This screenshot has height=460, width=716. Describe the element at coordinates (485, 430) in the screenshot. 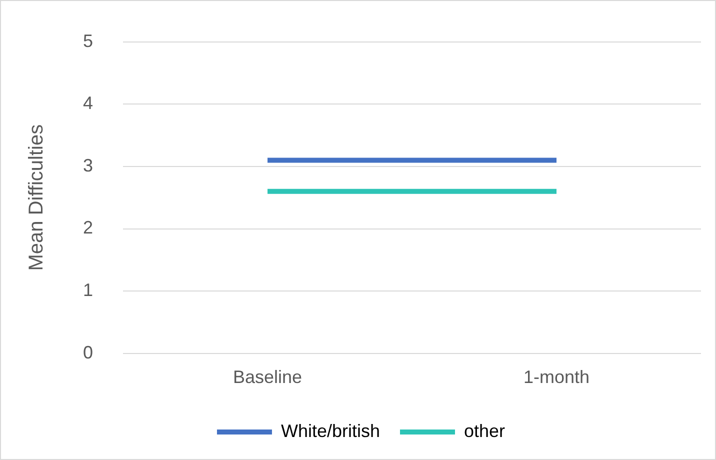

I see `legend-label: other` at that location.